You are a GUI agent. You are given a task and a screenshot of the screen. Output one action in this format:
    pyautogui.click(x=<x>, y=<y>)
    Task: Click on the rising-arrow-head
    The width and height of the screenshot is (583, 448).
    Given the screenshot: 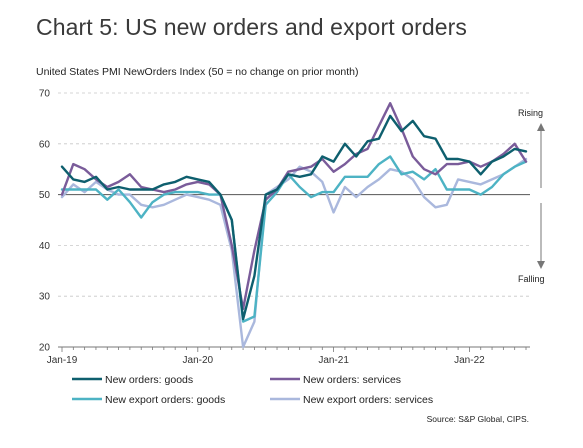 What is the action you would take?
    pyautogui.click(x=541, y=127)
    